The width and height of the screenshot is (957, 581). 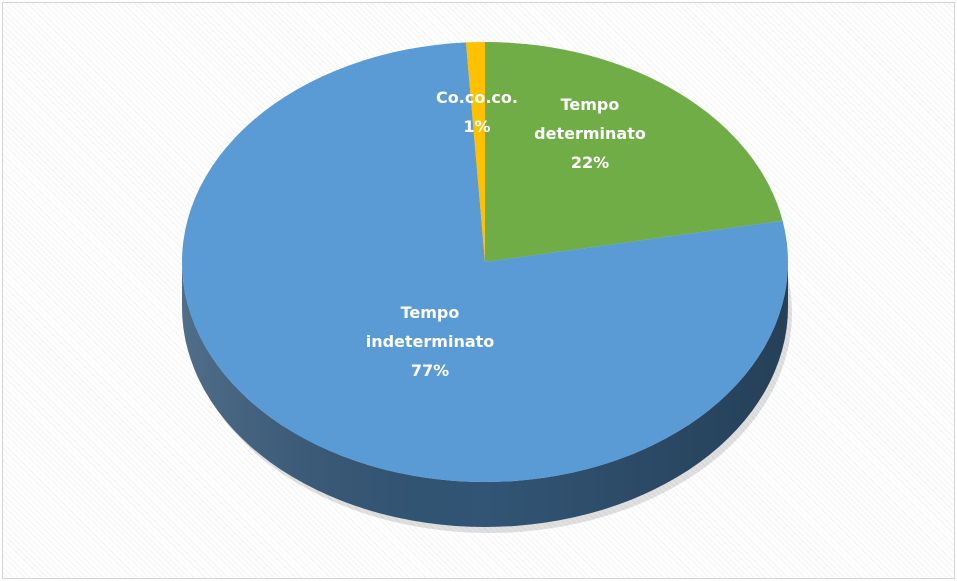 I want to click on label-category: Co.co.co., so click(x=477, y=97).